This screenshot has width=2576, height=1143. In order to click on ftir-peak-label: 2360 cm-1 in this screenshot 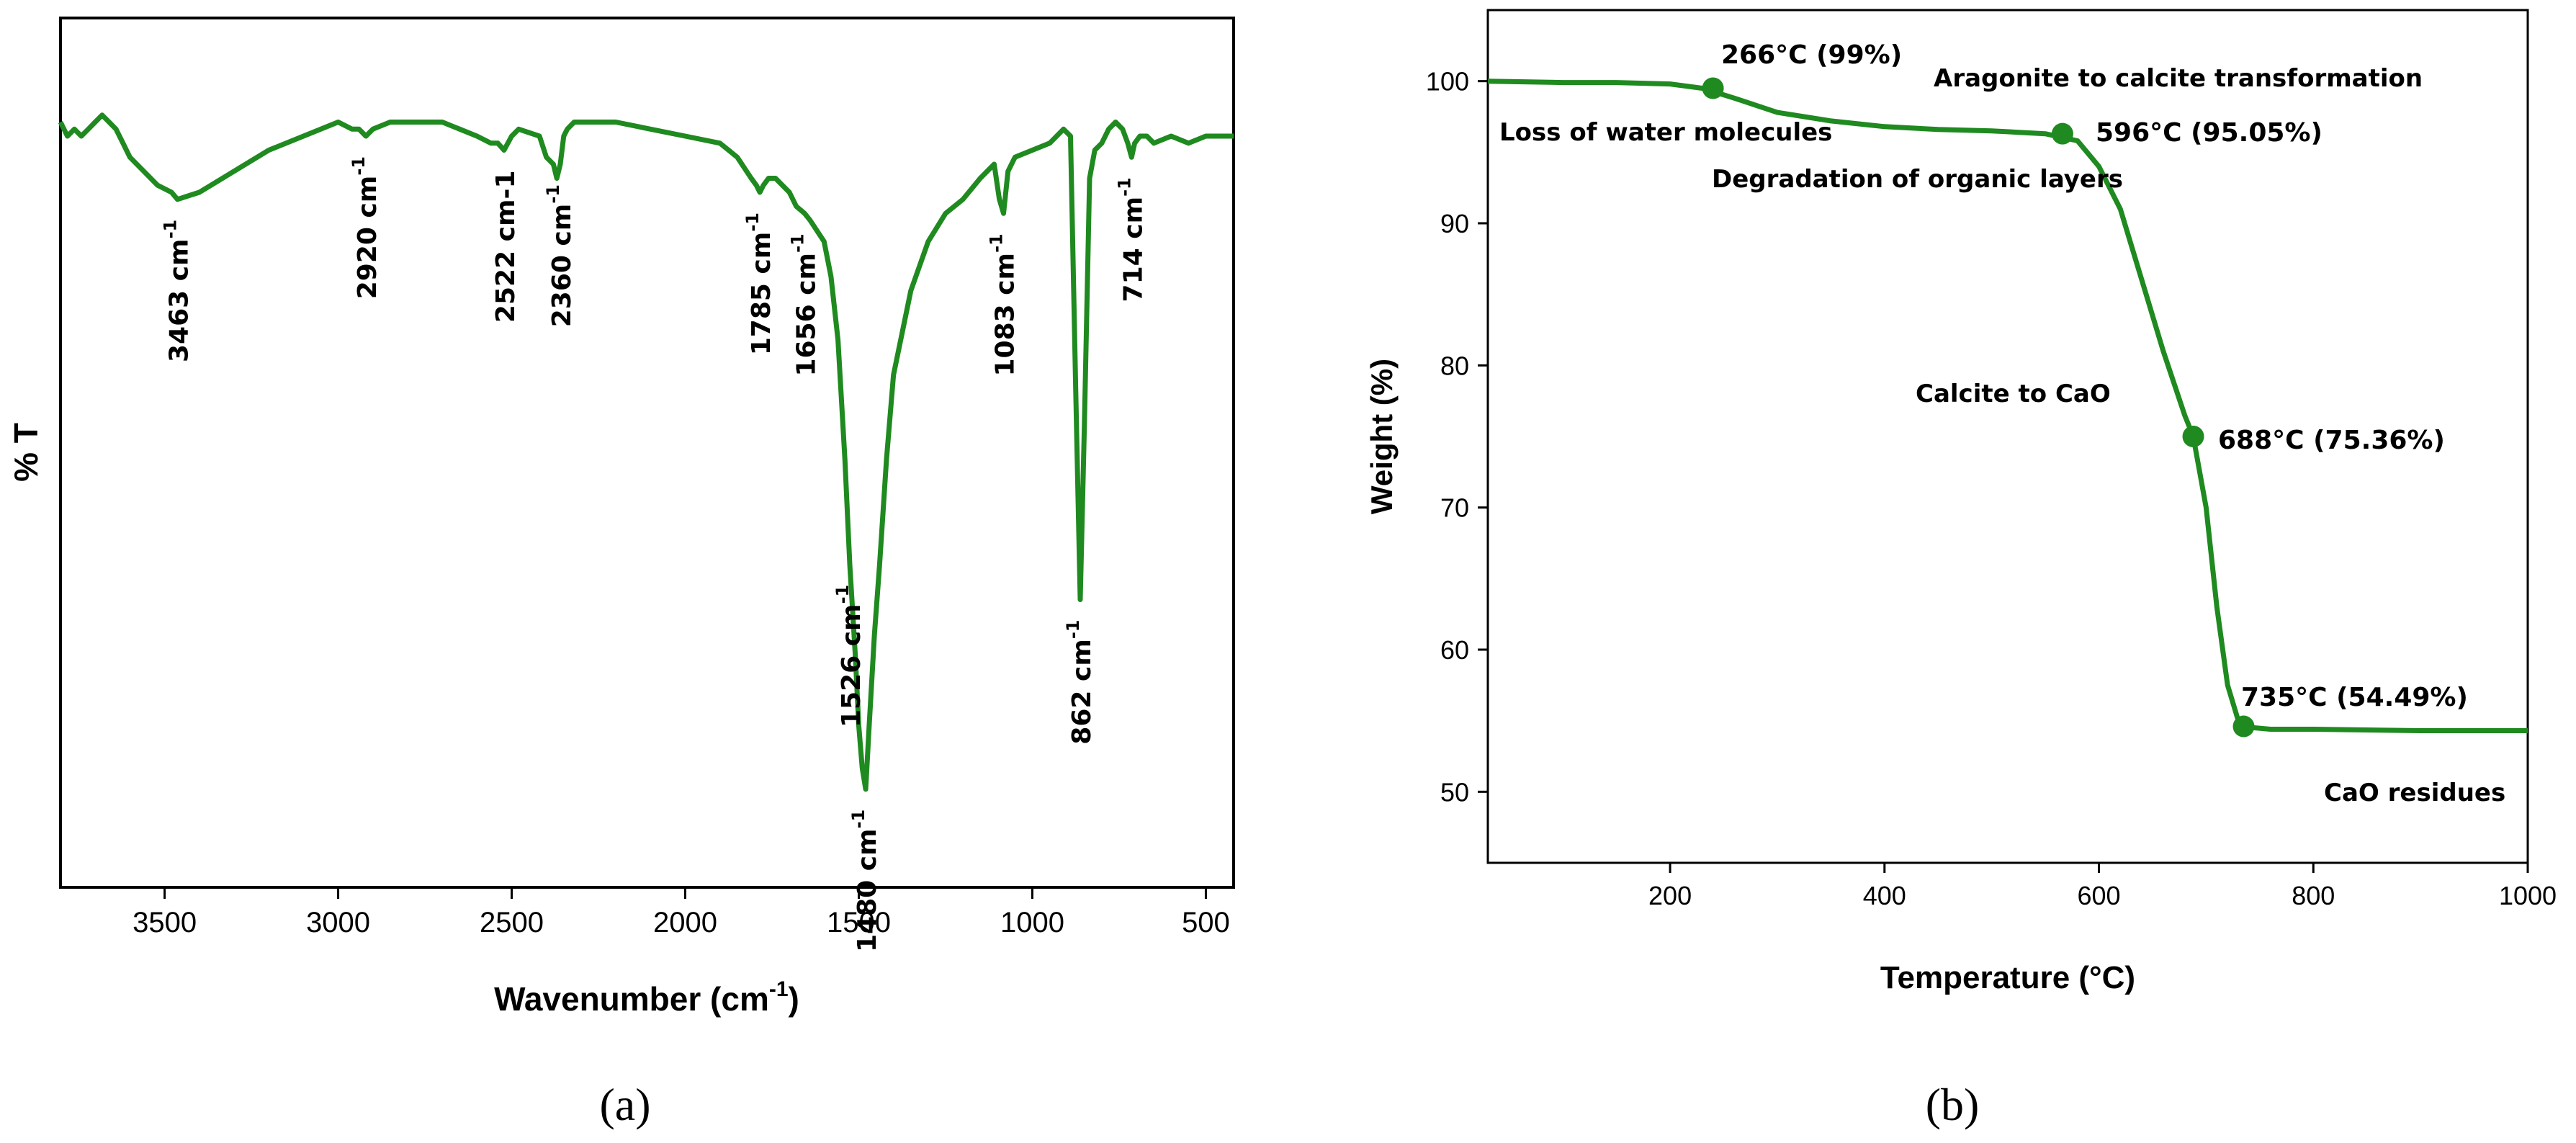, I will do `click(560, 255)`.